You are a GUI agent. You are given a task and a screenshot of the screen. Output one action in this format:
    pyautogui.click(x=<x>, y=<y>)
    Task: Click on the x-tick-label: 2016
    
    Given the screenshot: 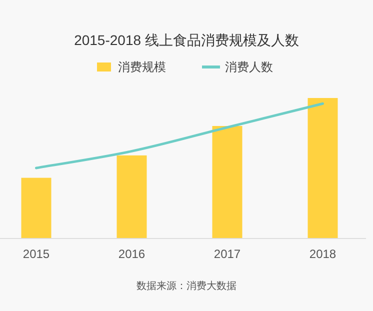 What is the action you would take?
    pyautogui.click(x=132, y=254)
    